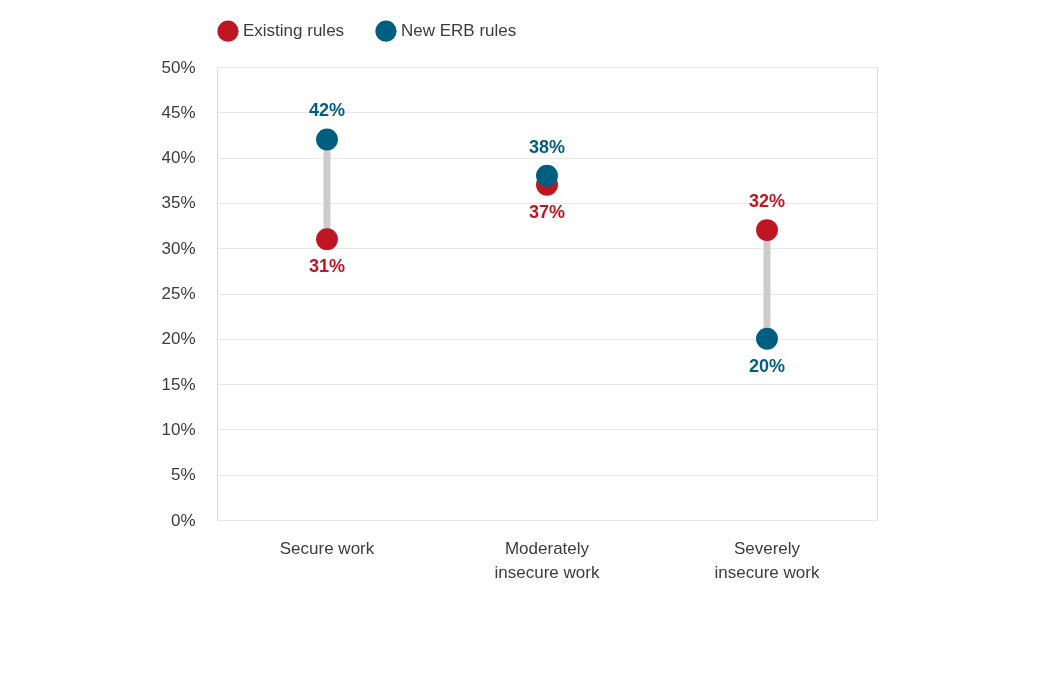 The image size is (1052, 679). What do you see at coordinates (547, 211) in the screenshot?
I see `text: 37%` at bounding box center [547, 211].